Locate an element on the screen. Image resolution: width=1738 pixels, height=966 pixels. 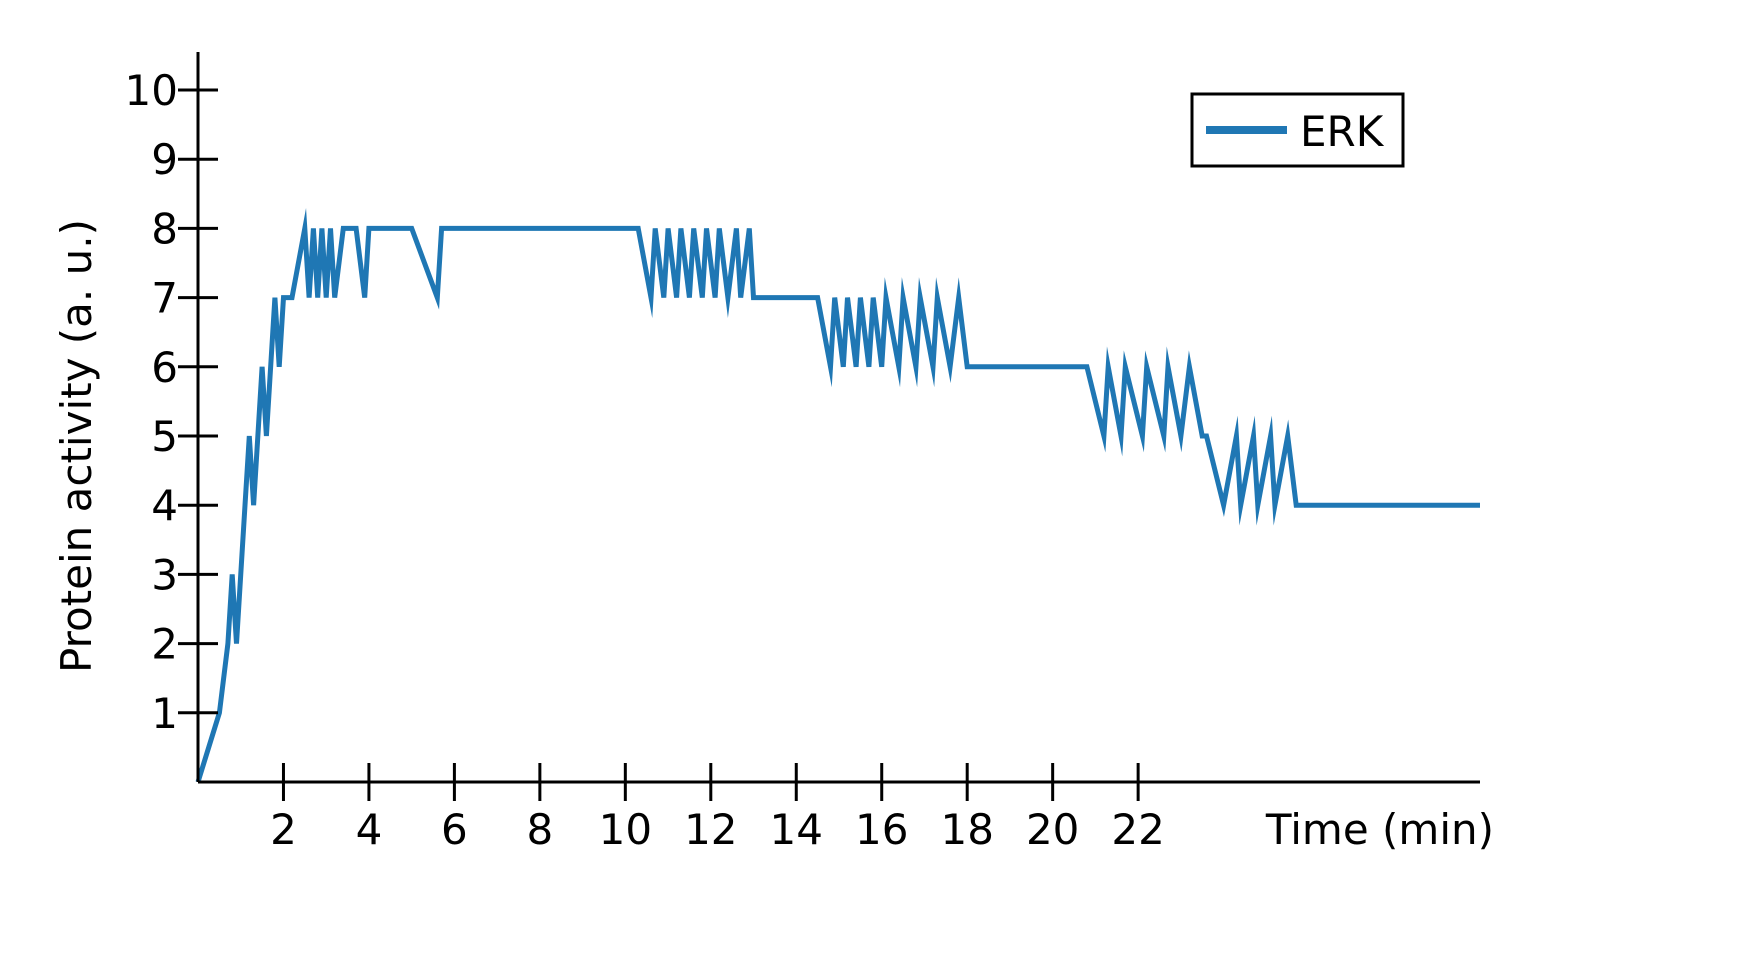
y-tick-label: 7 is located at coordinates (164, 298).